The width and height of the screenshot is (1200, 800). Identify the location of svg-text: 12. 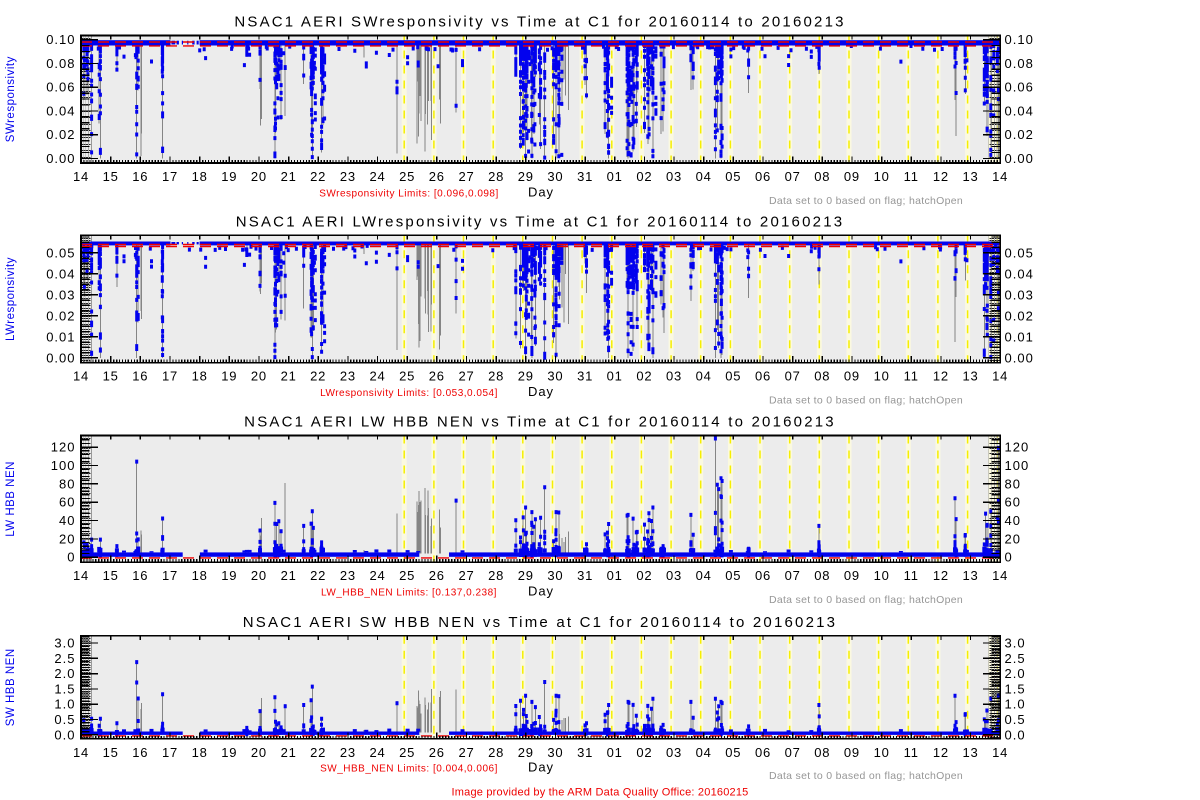
(941, 376).